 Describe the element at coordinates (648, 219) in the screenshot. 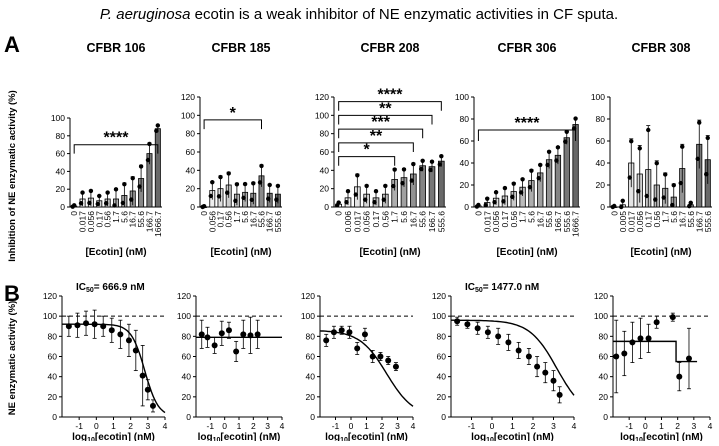

I see `x-tick-label: 0.17` at that location.